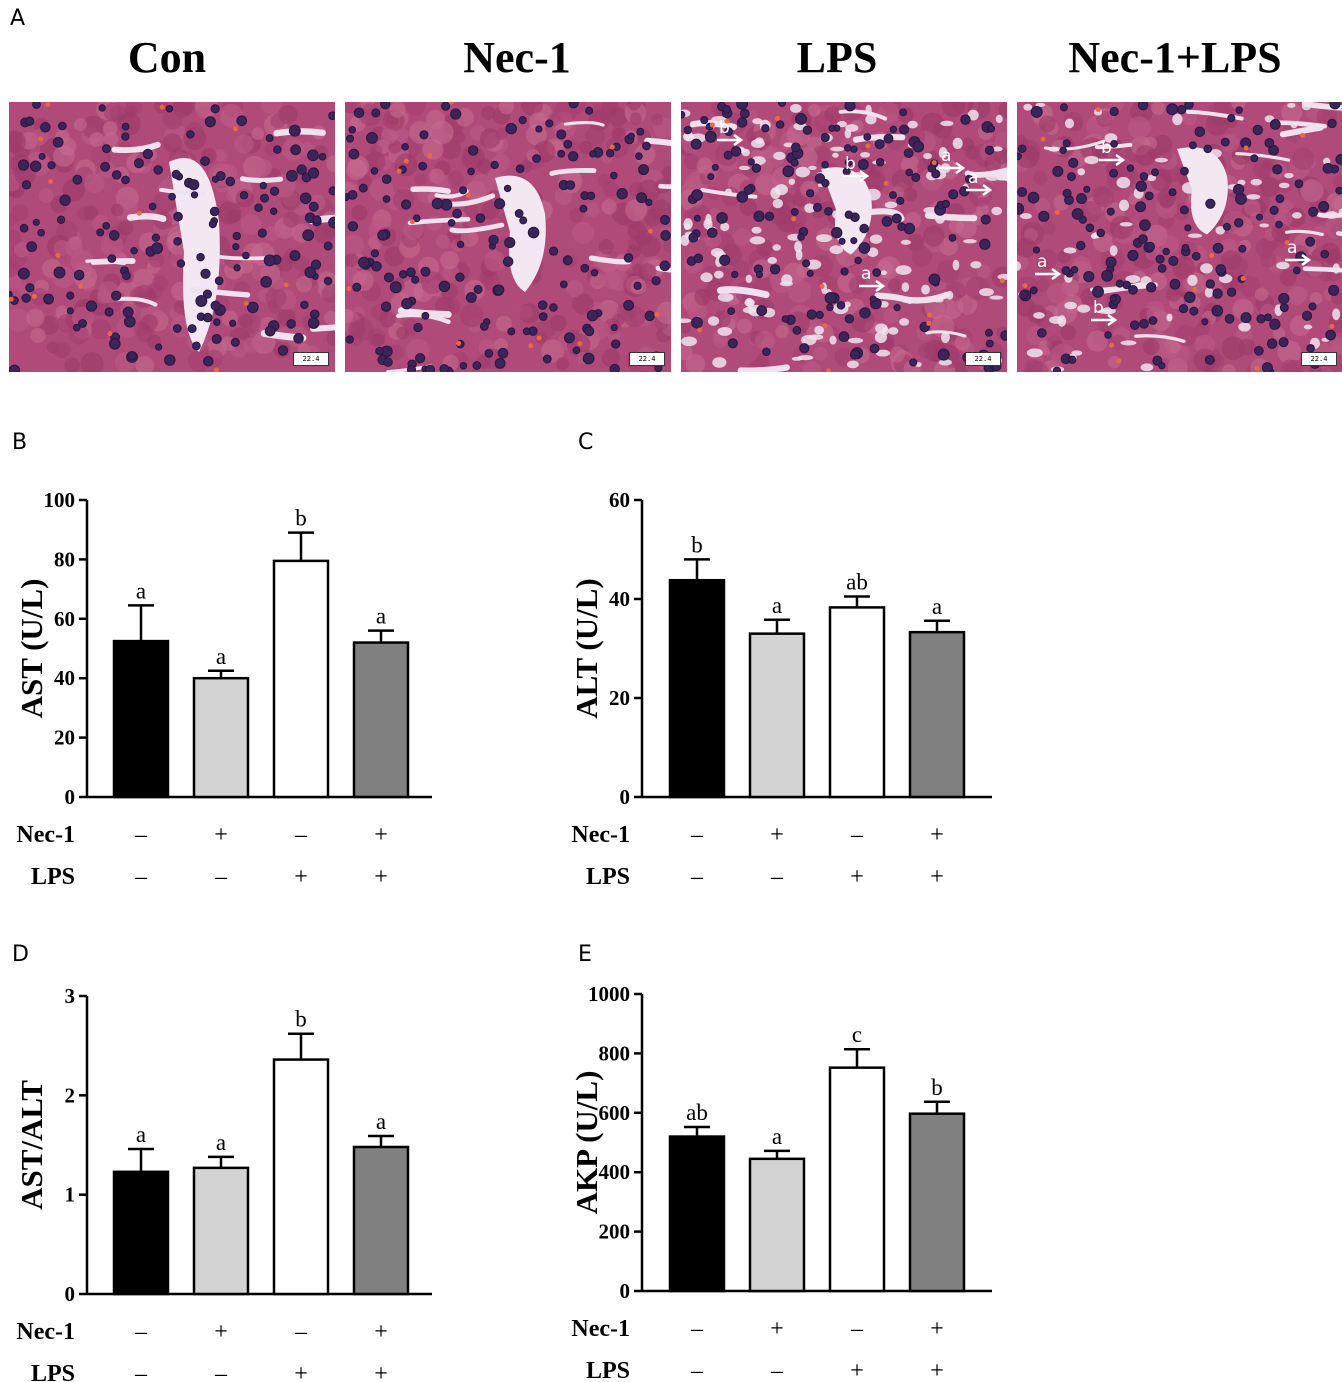 The width and height of the screenshot is (1342, 1382). What do you see at coordinates (857, 1179) in the screenshot?
I see `bar` at bounding box center [857, 1179].